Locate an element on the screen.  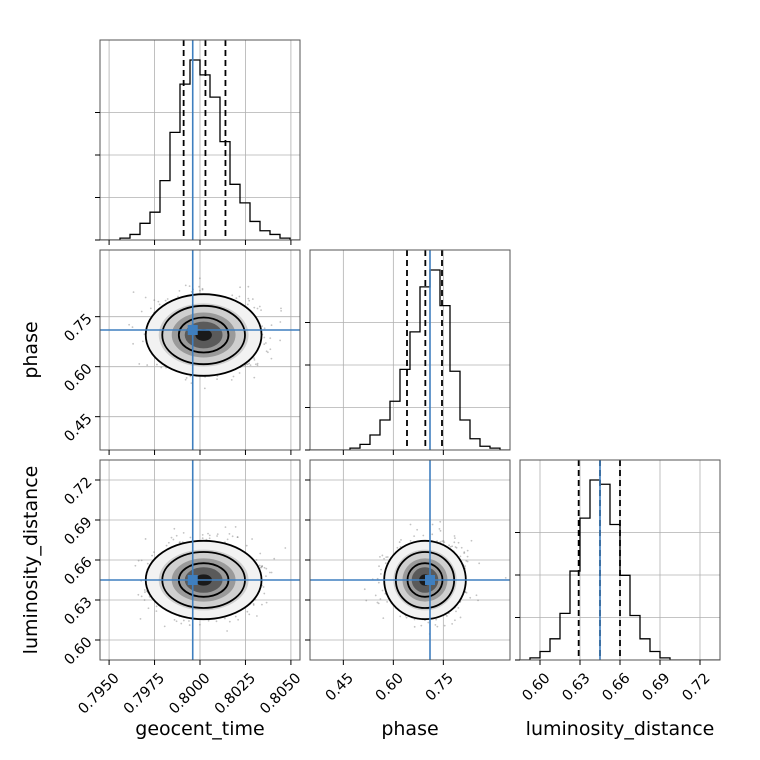
histogram-luminosity_distance is located at coordinates (620, 569).